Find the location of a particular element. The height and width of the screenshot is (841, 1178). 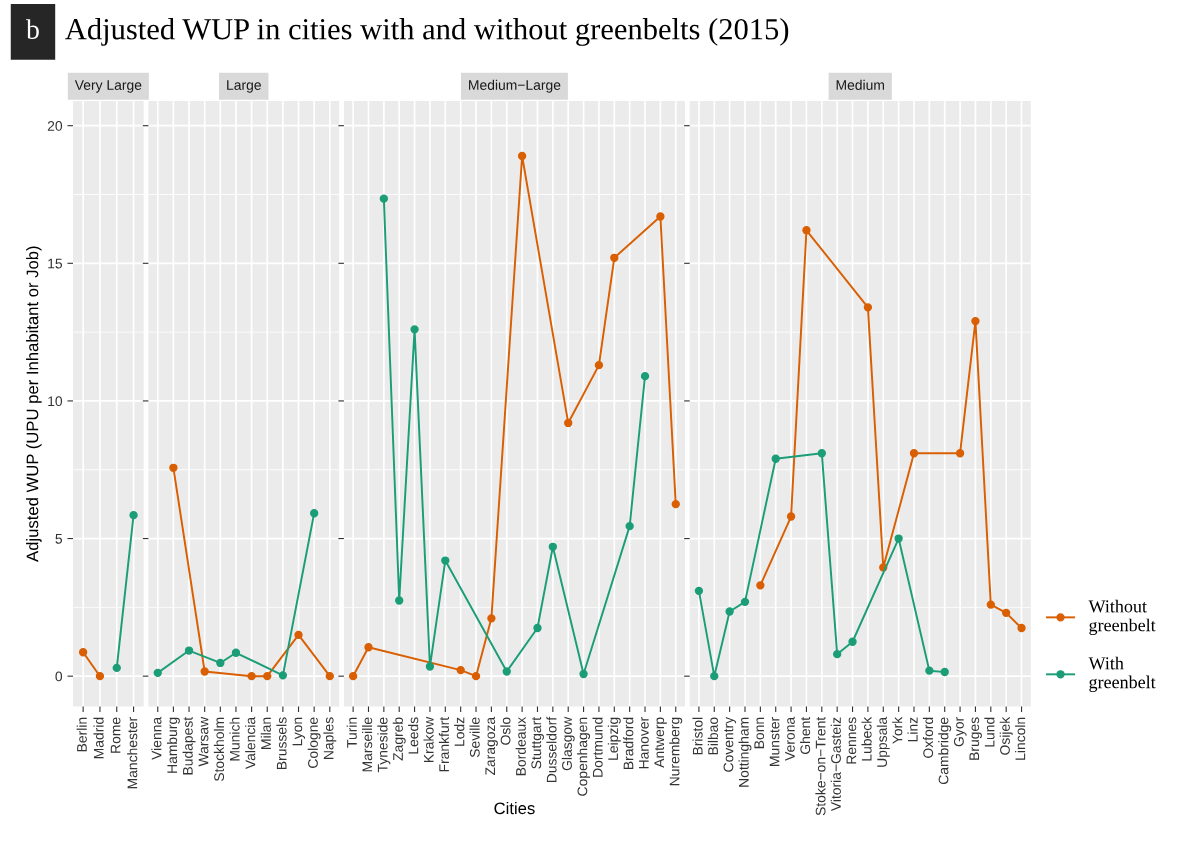

x-tick-label: Antwerp is located at coordinates (660, 742).